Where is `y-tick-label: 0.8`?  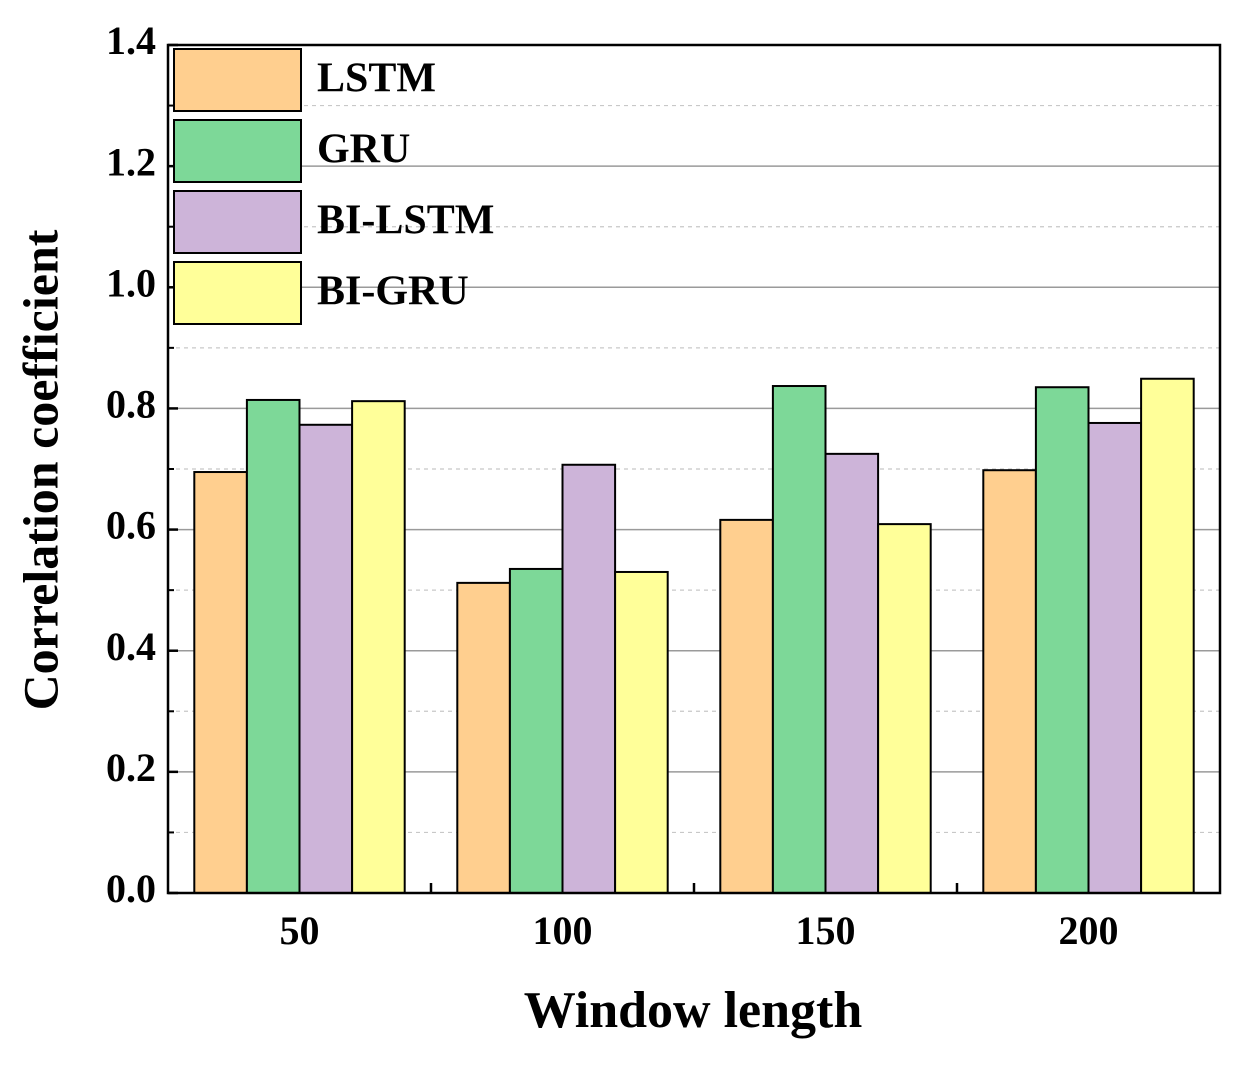
y-tick-label: 0.8 is located at coordinates (131, 404).